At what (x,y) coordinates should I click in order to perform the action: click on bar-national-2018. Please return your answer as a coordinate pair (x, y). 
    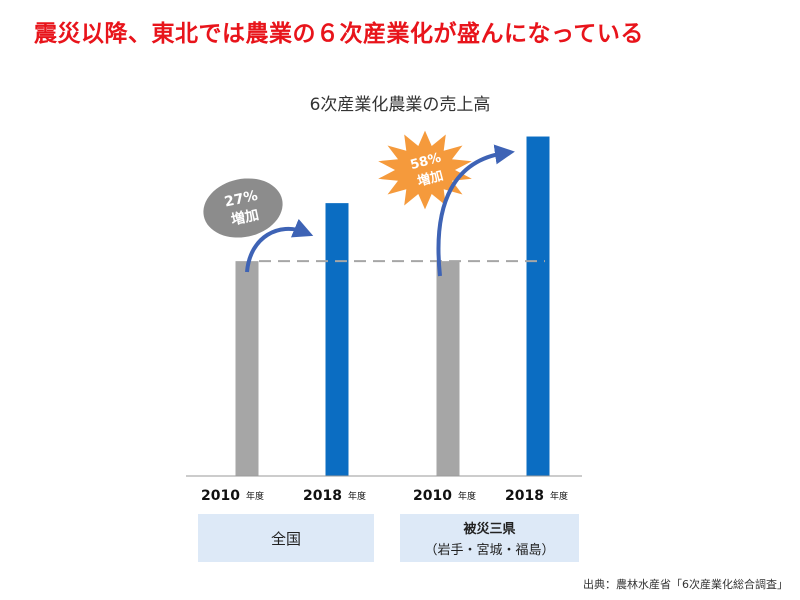
    Looking at the image, I should click on (337, 340).